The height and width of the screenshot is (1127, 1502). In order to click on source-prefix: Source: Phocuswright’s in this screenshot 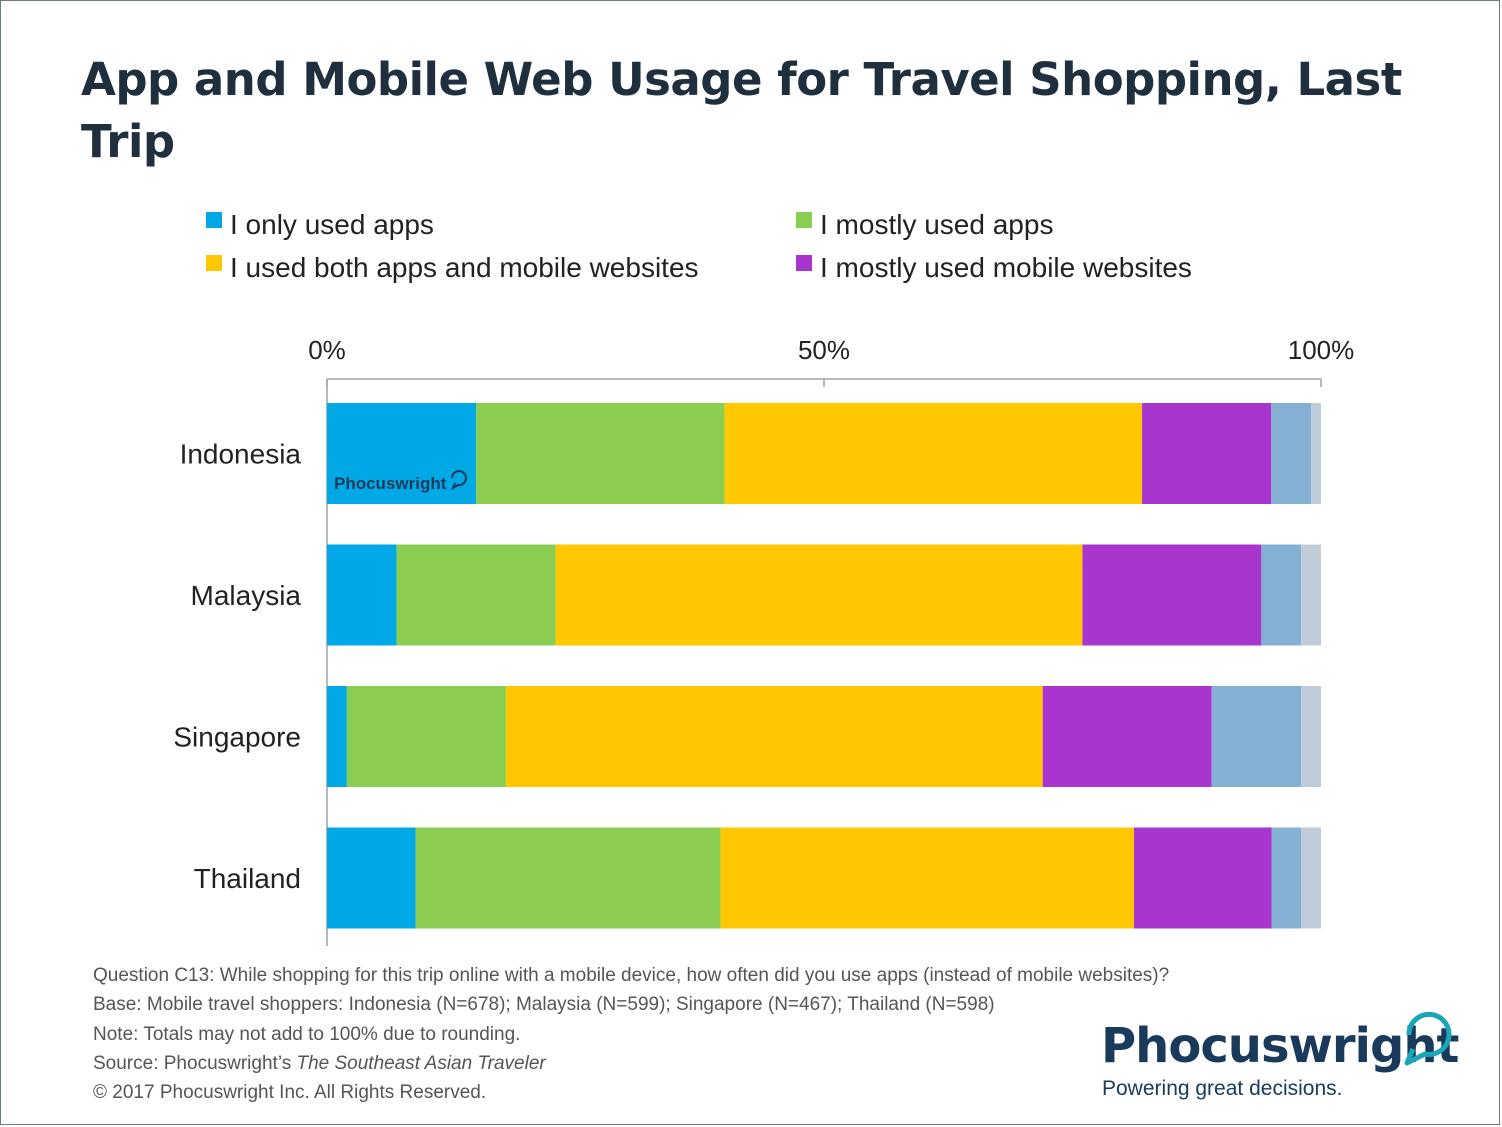, I will do `click(195, 1063)`.